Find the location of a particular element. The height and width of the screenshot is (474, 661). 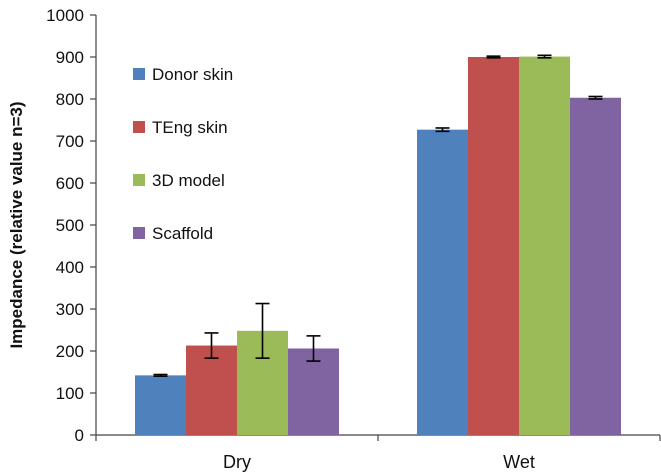

legend-item: 3D model is located at coordinates (179, 180).